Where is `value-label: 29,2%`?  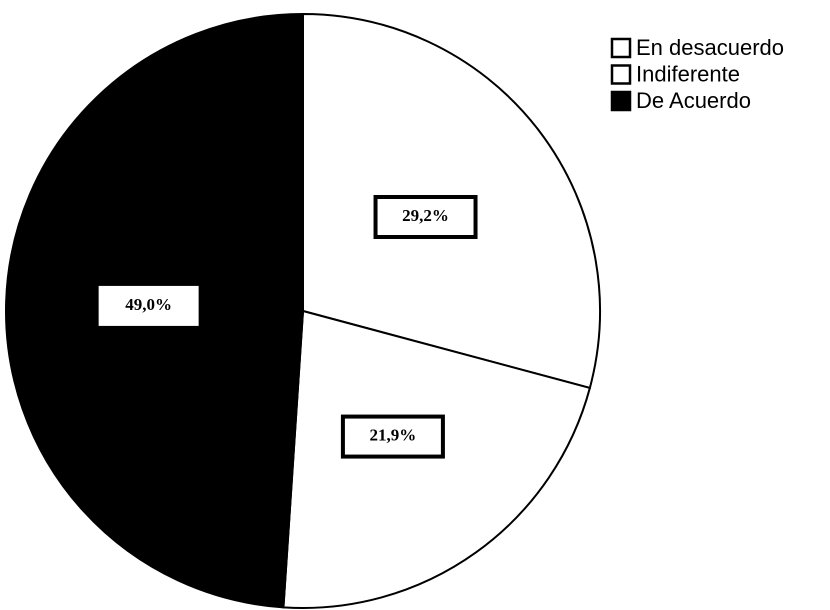
value-label: 29,2% is located at coordinates (425, 215).